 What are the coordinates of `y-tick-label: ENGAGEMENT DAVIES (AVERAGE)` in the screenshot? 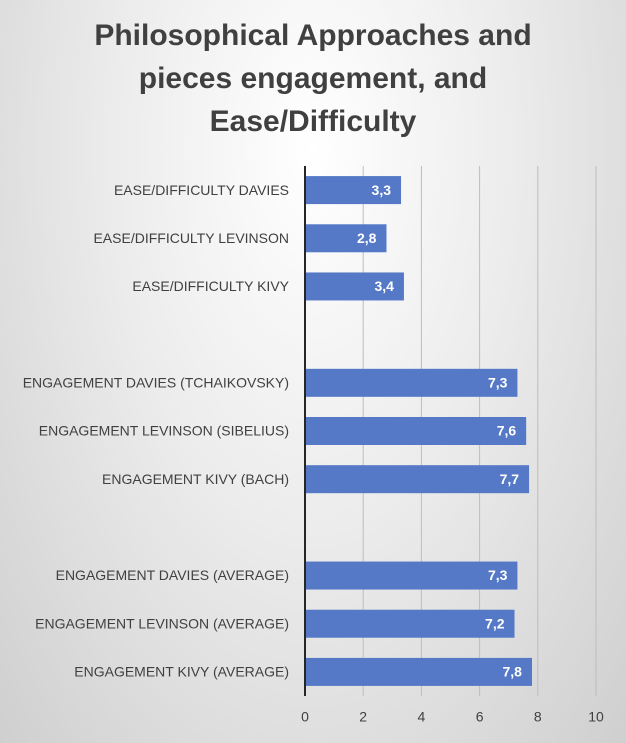 It's located at (172, 575).